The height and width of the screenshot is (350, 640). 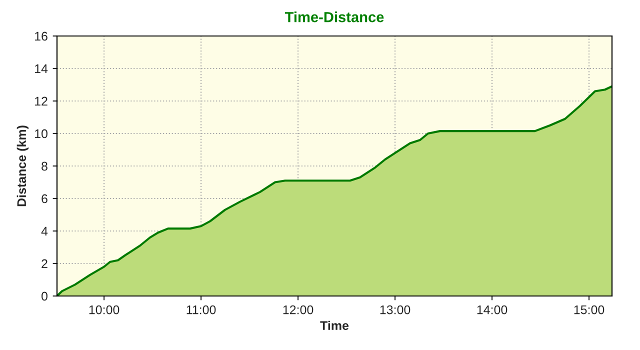 I want to click on y-tick-label: 14, so click(x=41, y=69).